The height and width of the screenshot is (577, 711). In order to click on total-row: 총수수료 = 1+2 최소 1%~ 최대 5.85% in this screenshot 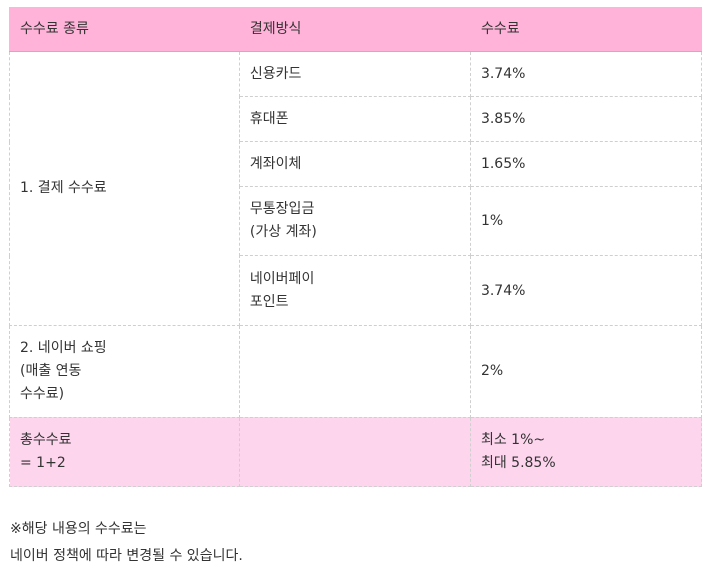, I will do `click(356, 452)`.